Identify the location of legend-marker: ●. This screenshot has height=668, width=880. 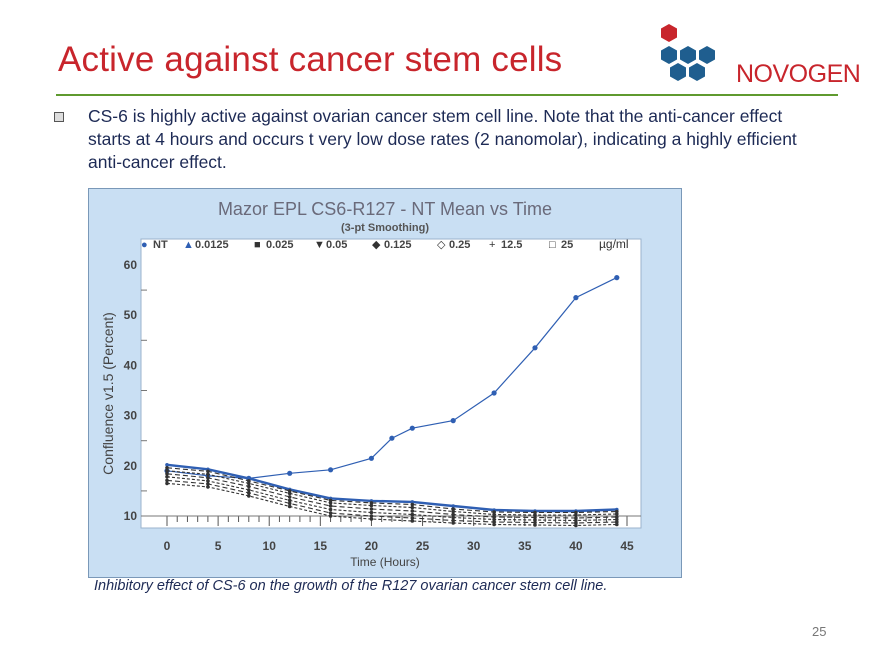
(144, 245).